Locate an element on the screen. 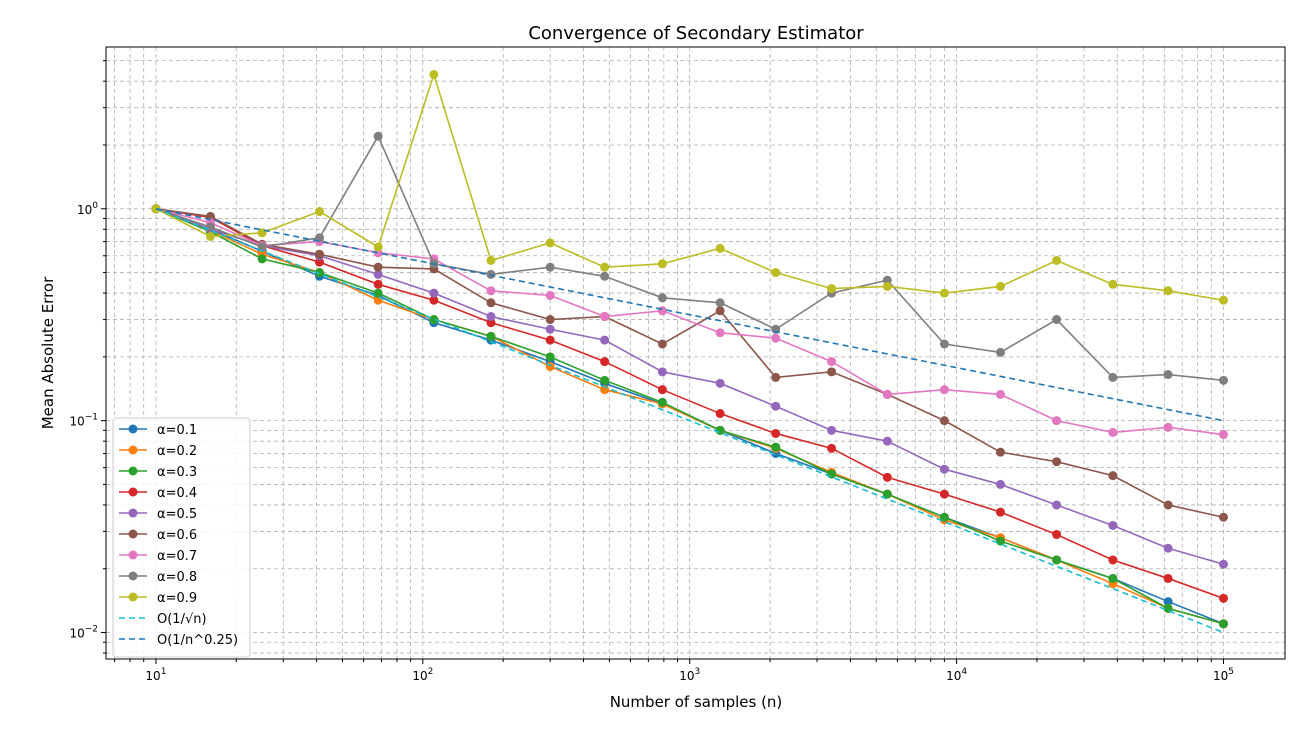  legend-label: O(1/√n) is located at coordinates (182, 619).